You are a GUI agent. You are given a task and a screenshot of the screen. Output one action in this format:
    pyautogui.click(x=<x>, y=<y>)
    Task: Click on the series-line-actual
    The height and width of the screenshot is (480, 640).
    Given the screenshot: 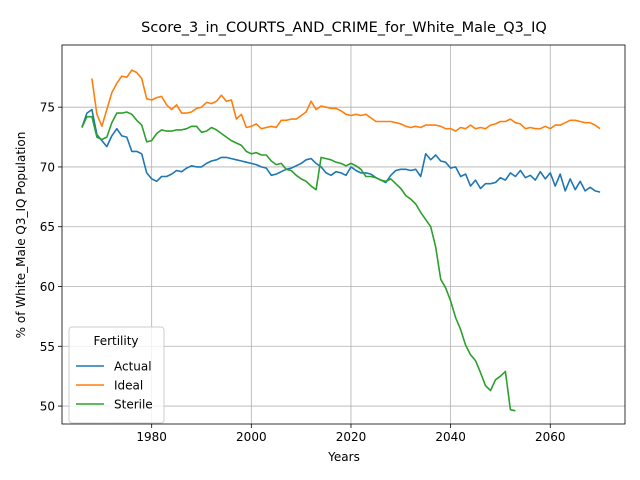 What is the action you would take?
    pyautogui.click(x=341, y=150)
    